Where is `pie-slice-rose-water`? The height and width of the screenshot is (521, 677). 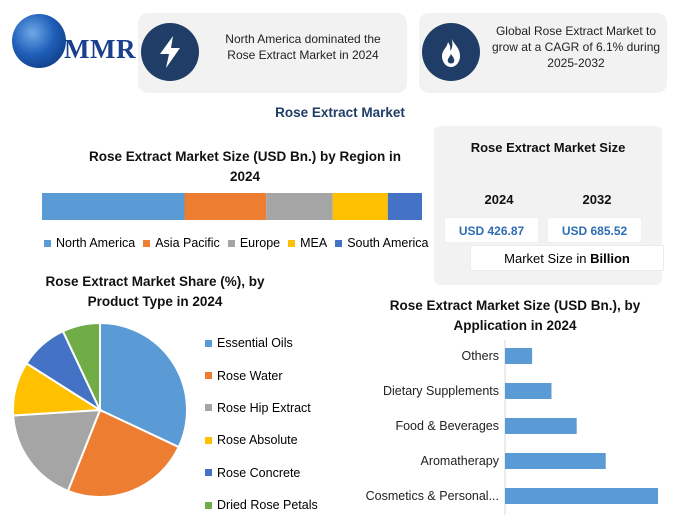 pie-slice-rose-water is located at coordinates (123, 453).